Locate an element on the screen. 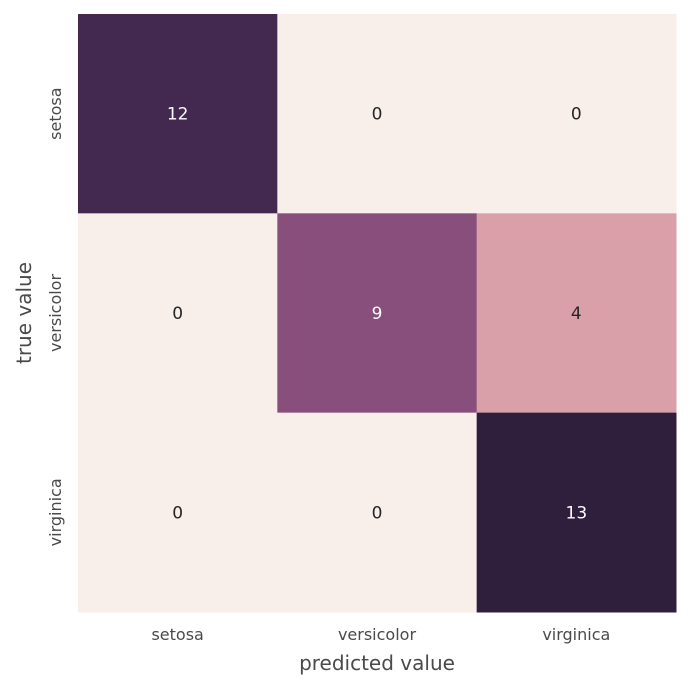 The height and width of the screenshot is (690, 690). heatmap-cell-versicolor-versicolor is located at coordinates (377, 313).